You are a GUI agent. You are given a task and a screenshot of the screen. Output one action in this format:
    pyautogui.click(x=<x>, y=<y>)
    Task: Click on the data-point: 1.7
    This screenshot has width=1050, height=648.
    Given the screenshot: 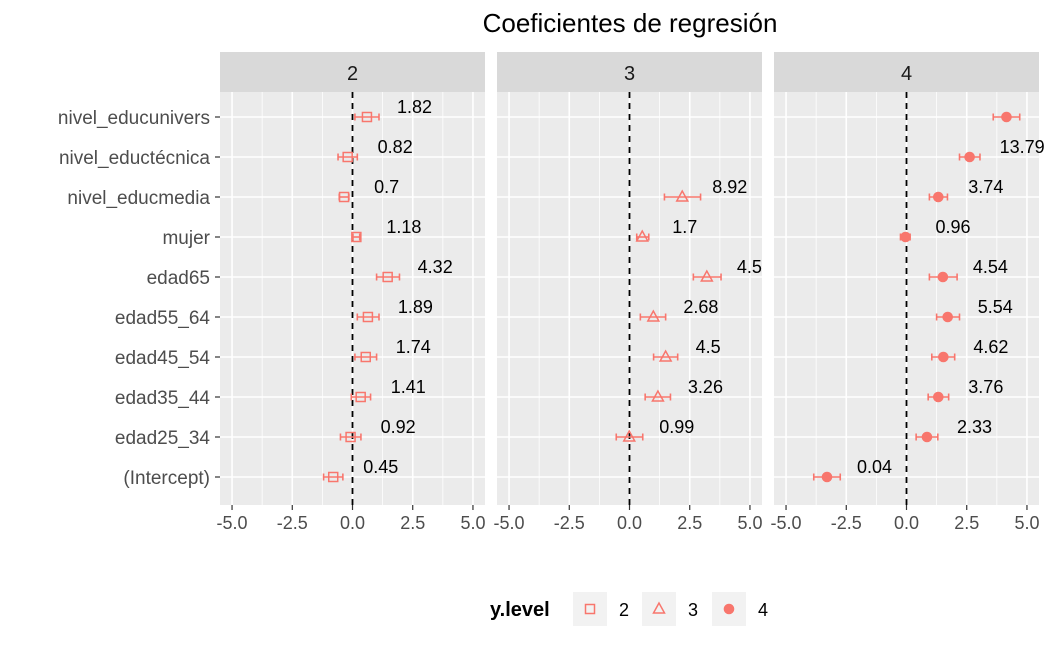 What is the action you would take?
    pyautogui.click(x=666, y=229)
    